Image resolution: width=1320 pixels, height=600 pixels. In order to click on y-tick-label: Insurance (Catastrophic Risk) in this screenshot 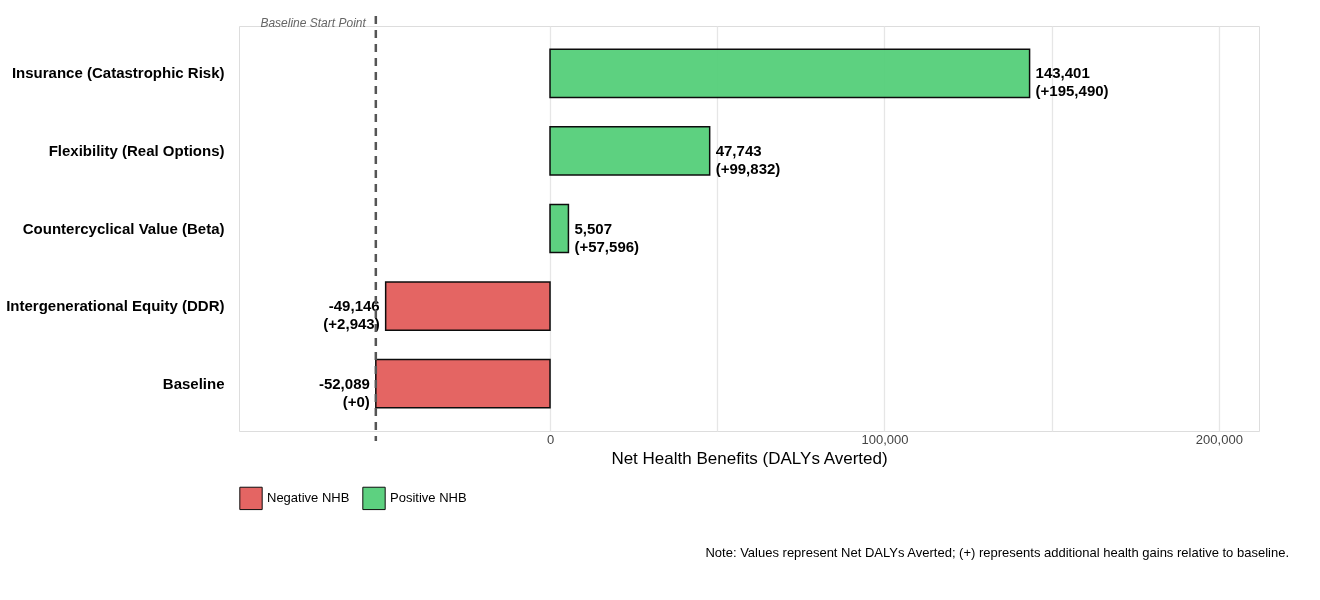, I will do `click(118, 73)`.